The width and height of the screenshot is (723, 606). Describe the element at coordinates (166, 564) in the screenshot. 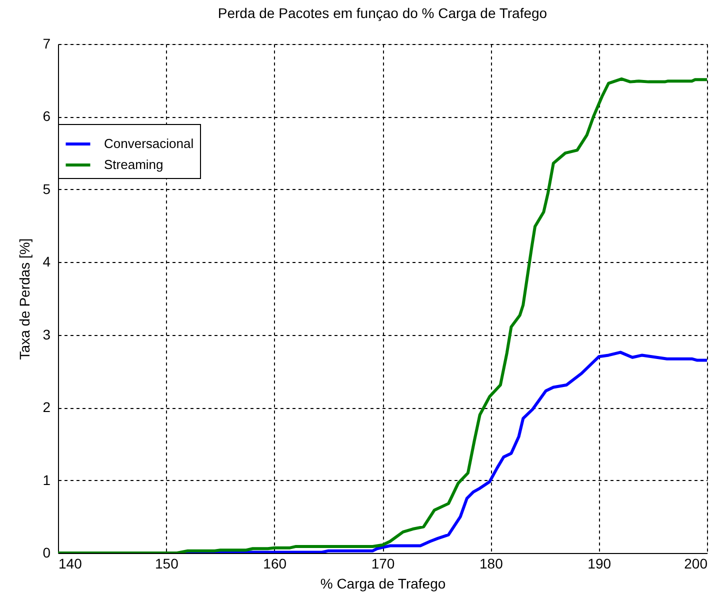

I see `x-tick-label: 150` at that location.